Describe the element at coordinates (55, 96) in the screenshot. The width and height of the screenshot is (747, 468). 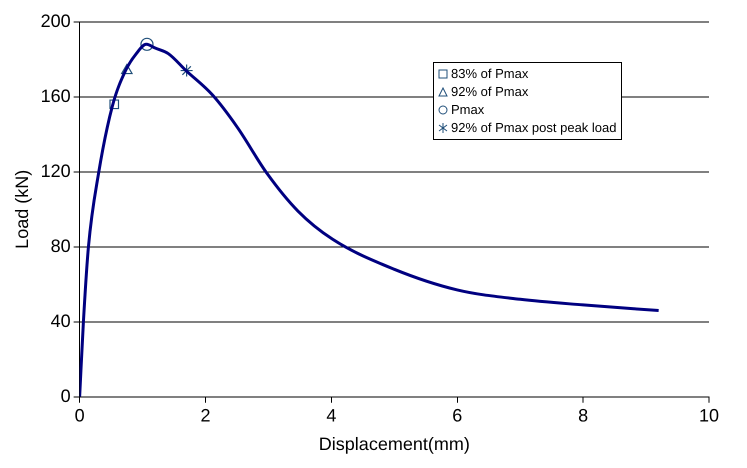
I see `y-tick-label: 160` at that location.